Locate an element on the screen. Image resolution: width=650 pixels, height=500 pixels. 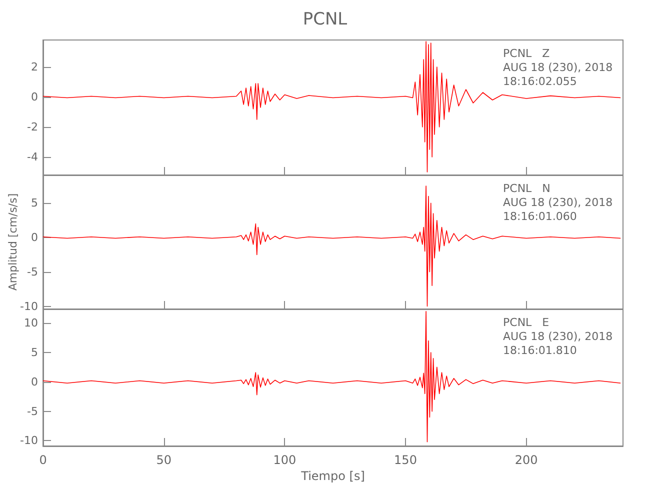
x-tick-label: 200 is located at coordinates (526, 460).